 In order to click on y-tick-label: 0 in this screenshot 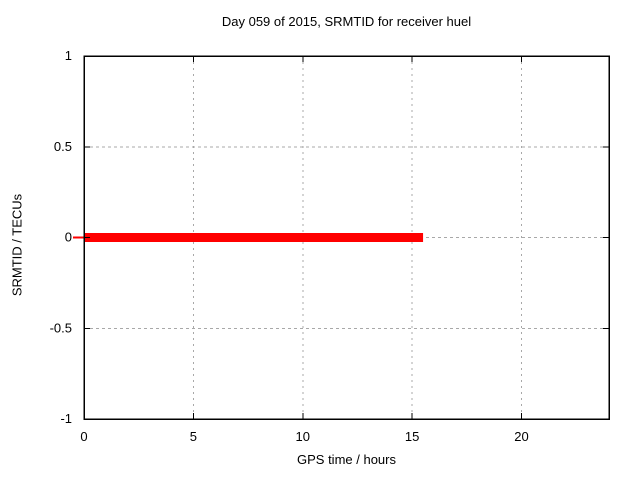, I will do `click(68, 237)`.